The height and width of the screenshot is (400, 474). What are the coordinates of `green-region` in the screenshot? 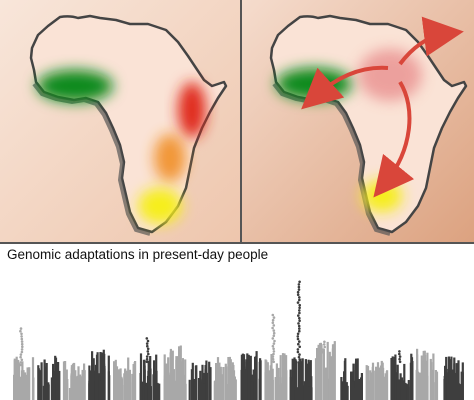 It's located at (75, 86).